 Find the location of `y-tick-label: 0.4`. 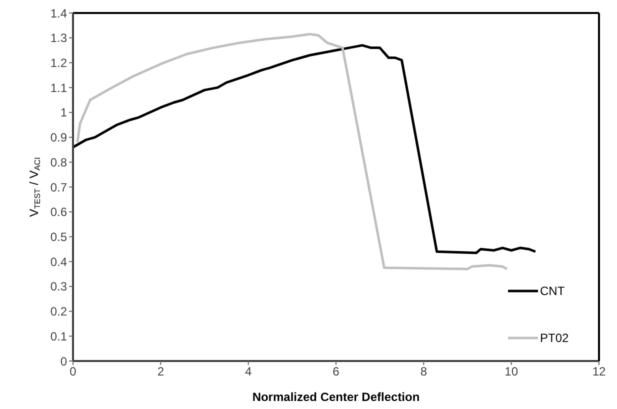

y-tick-label: 0.4 is located at coordinates (59, 261).